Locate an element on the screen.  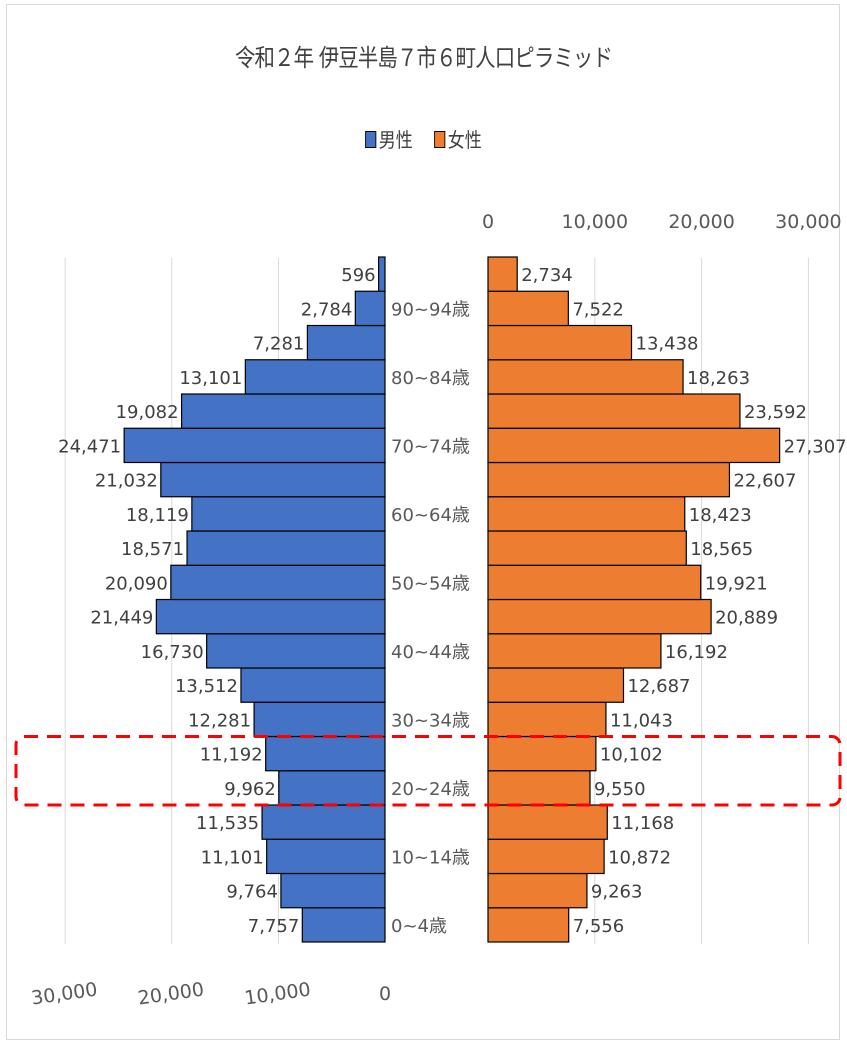
category-label: 90~94歳 is located at coordinates (430, 309).